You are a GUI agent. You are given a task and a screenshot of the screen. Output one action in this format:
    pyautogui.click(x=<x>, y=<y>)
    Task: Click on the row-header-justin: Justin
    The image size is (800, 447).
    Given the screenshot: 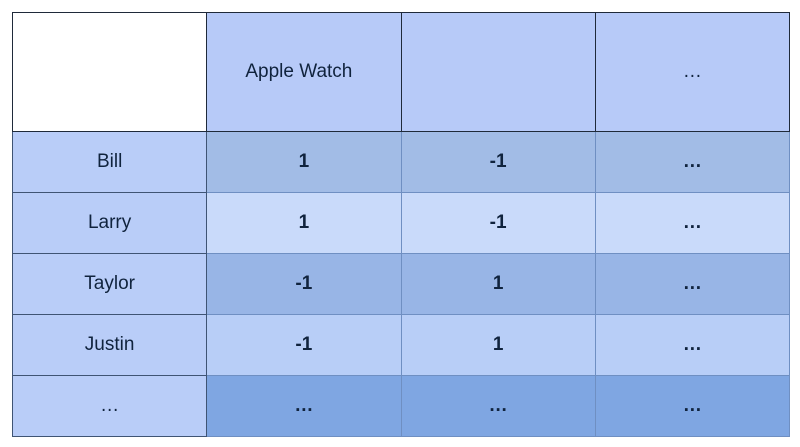 What is the action you would take?
    pyautogui.click(x=109, y=345)
    